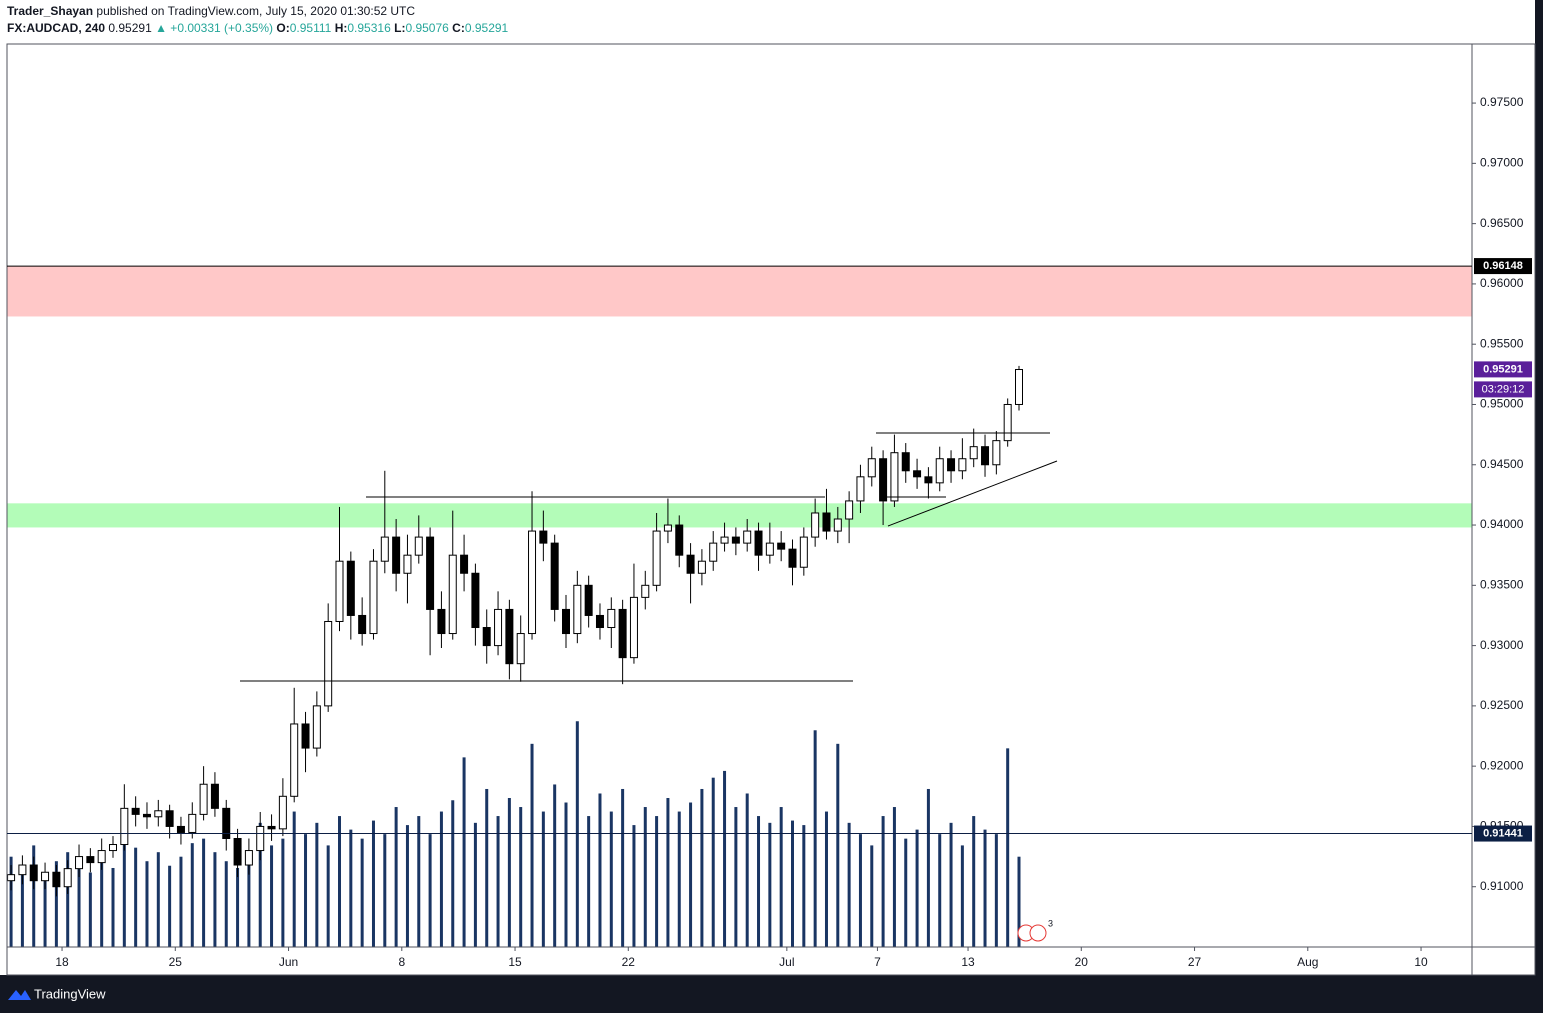  I want to click on x-tick-label: 27, so click(1195, 962).